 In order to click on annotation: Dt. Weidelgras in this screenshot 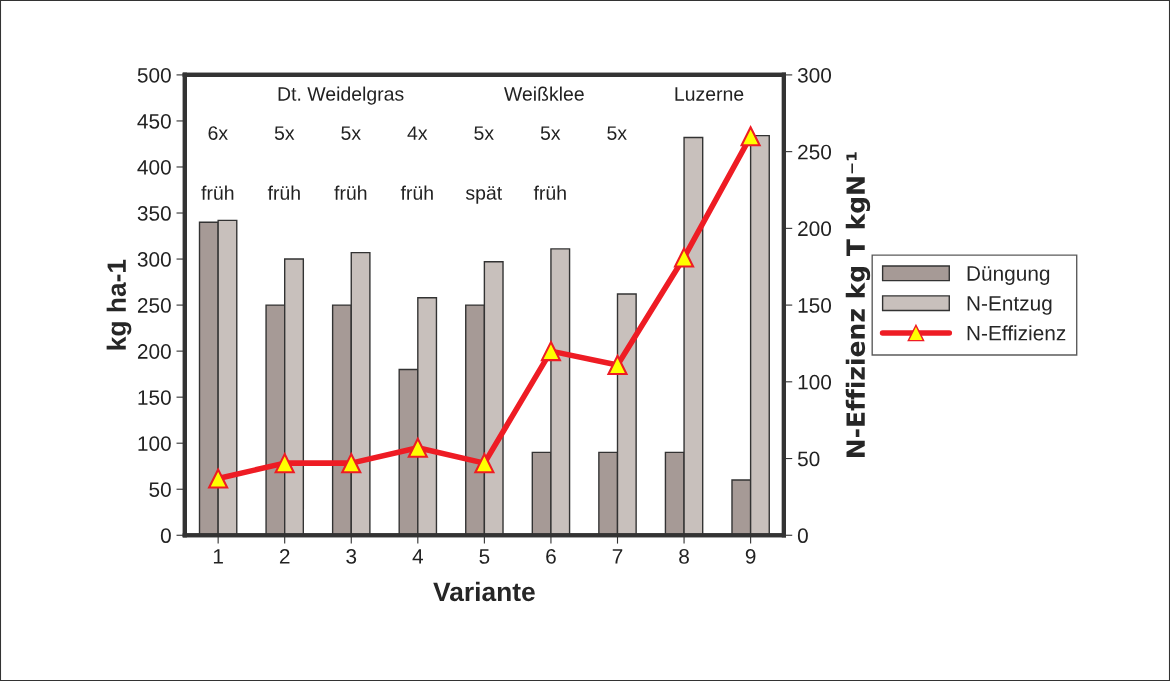, I will do `click(341, 95)`.